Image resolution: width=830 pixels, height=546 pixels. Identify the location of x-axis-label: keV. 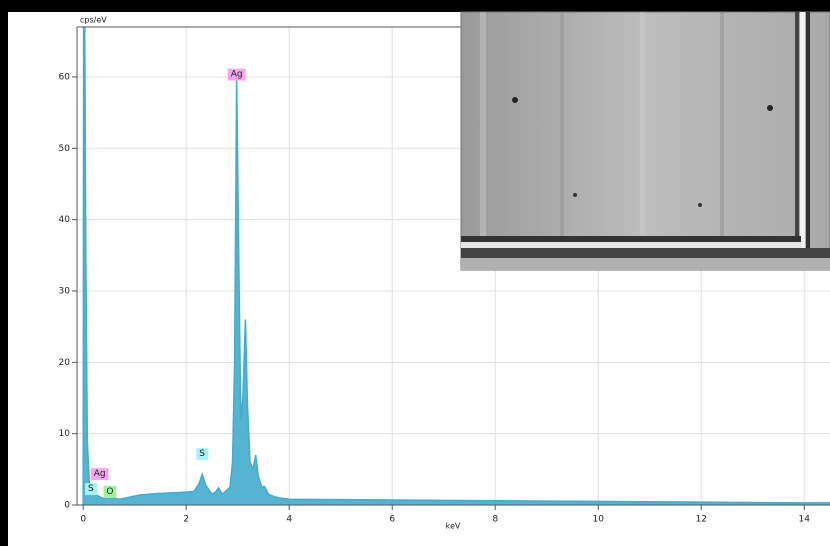
(453, 526).